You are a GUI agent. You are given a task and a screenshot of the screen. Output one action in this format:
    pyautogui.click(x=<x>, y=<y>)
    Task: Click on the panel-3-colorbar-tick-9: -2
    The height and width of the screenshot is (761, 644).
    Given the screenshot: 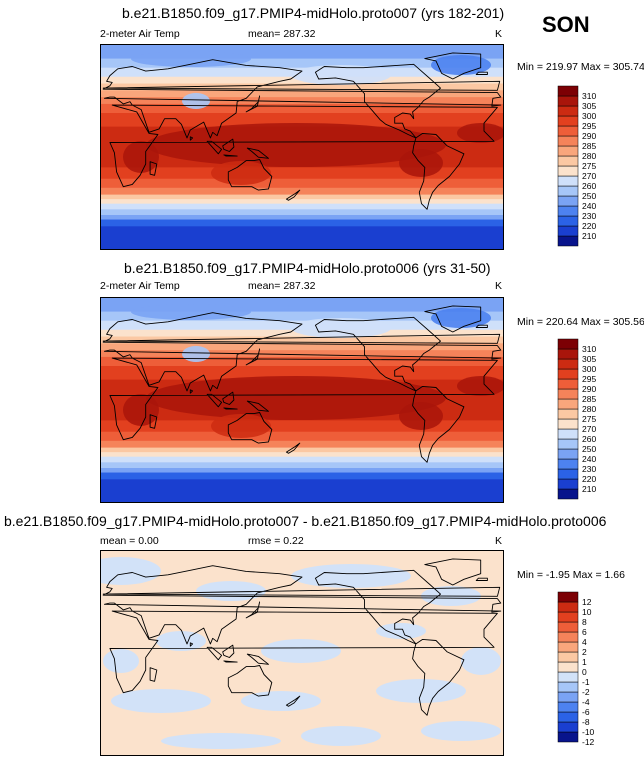 What is the action you would take?
    pyautogui.click(x=586, y=692)
    